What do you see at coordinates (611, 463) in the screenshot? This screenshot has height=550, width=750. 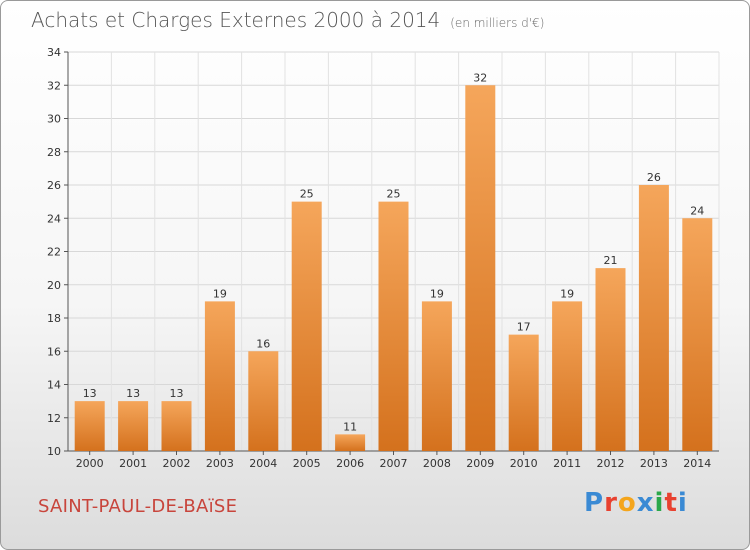 I see `x-tick-label: 2012` at bounding box center [611, 463].